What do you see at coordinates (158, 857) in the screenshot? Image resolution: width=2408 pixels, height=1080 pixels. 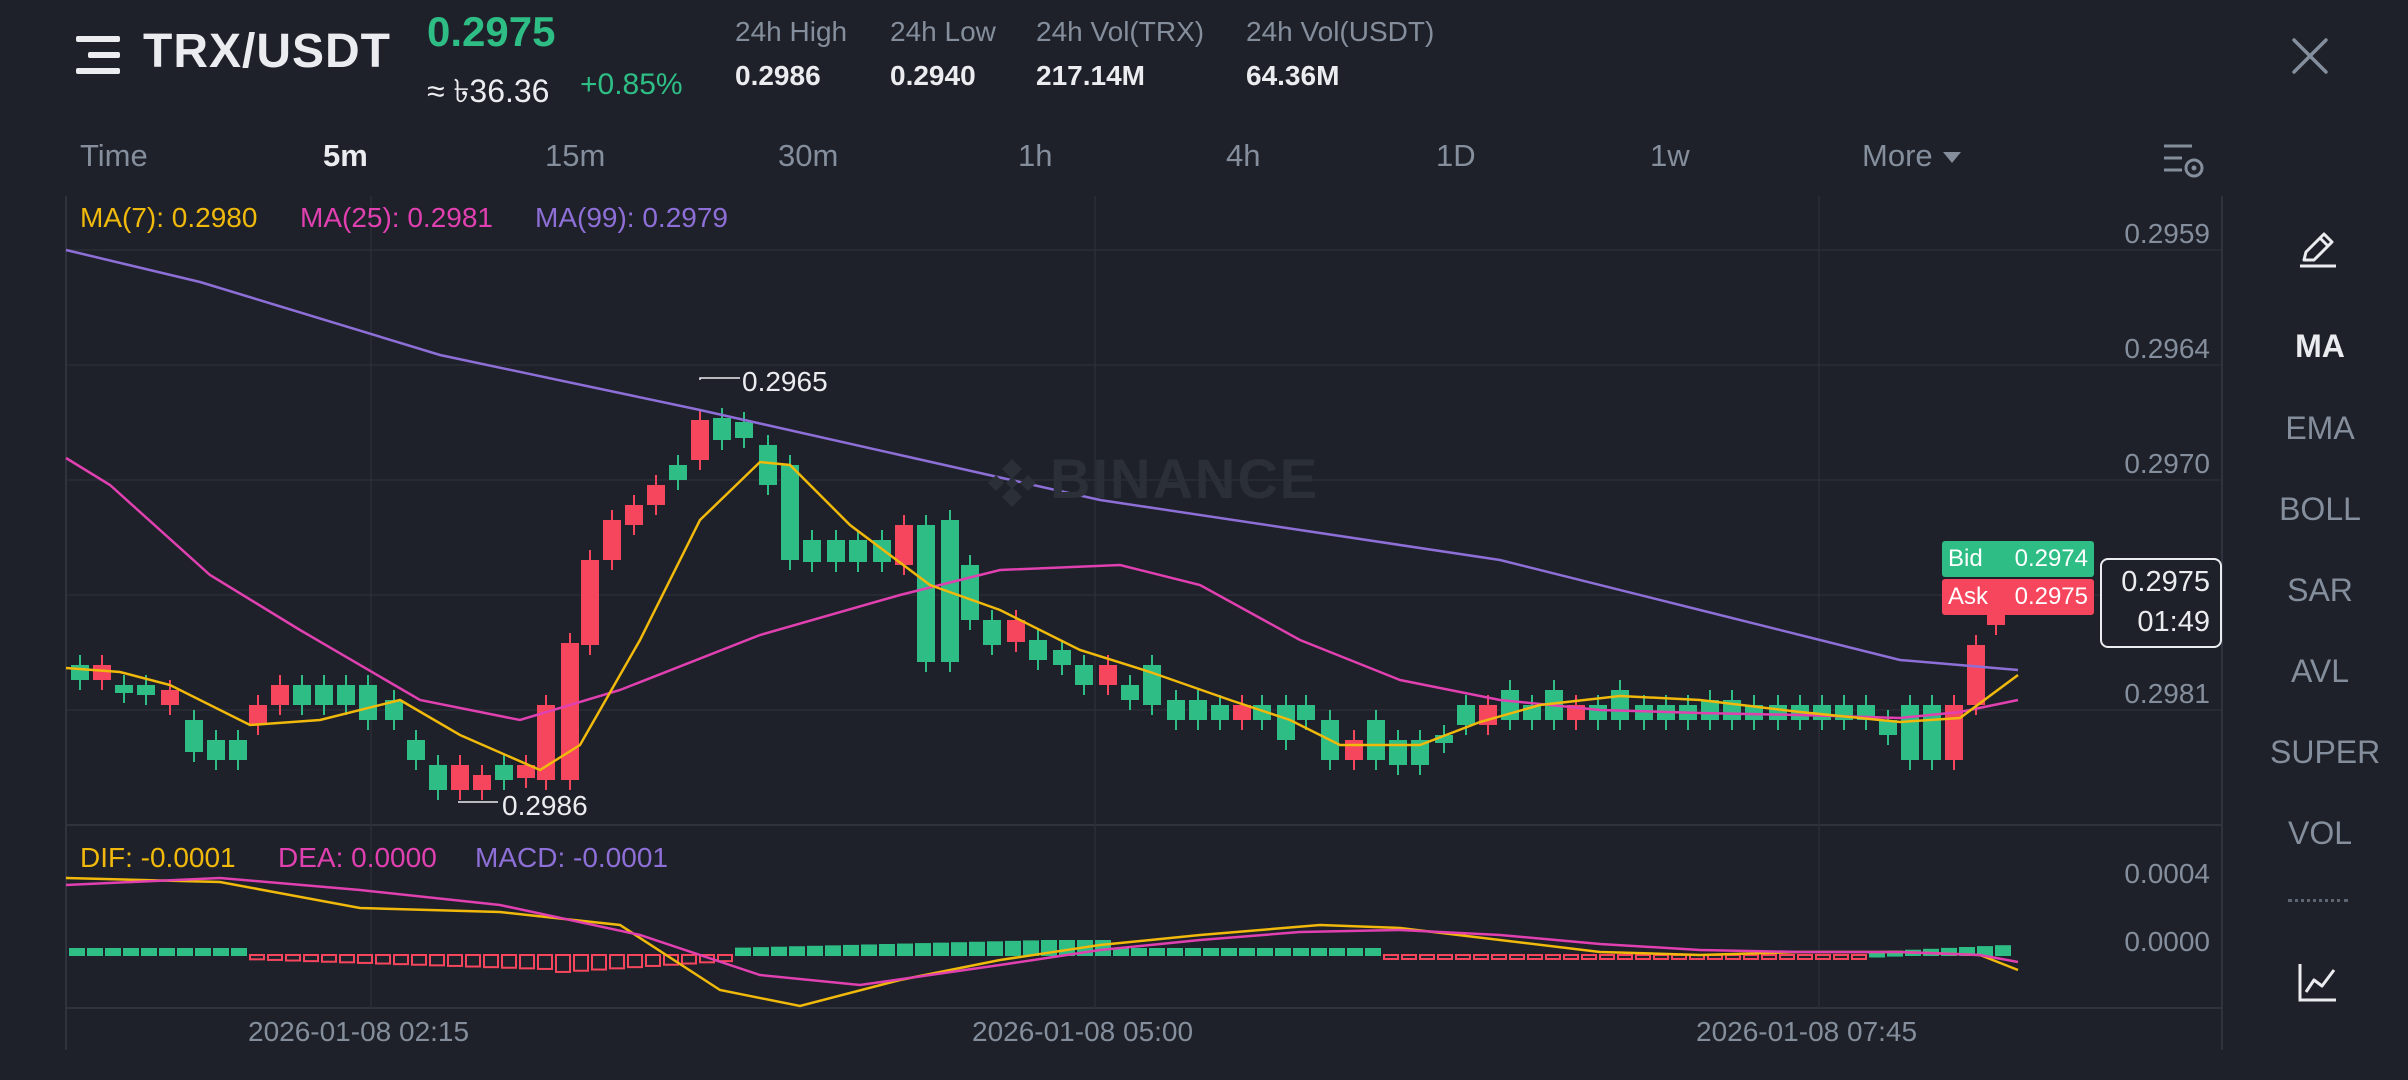 I see `legend-dif: DIF: -0.0001` at bounding box center [158, 857].